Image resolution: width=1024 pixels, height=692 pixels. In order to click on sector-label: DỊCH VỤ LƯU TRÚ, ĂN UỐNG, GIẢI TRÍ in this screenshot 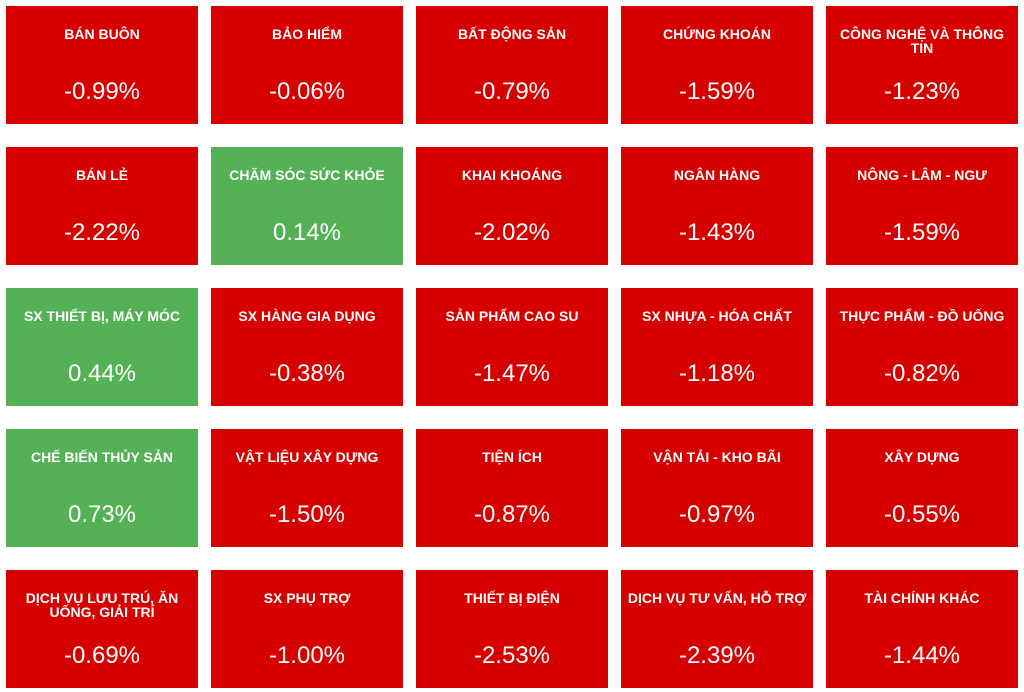, I will do `click(102, 605)`.